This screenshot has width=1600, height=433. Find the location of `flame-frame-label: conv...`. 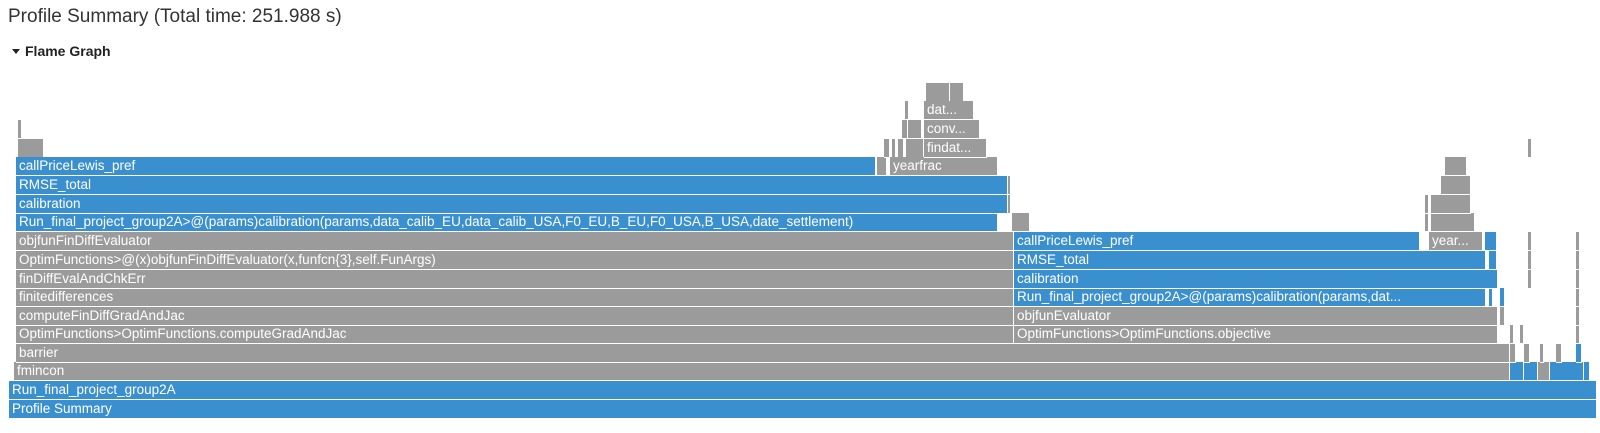

flame-frame-label: conv... is located at coordinates (946, 128).